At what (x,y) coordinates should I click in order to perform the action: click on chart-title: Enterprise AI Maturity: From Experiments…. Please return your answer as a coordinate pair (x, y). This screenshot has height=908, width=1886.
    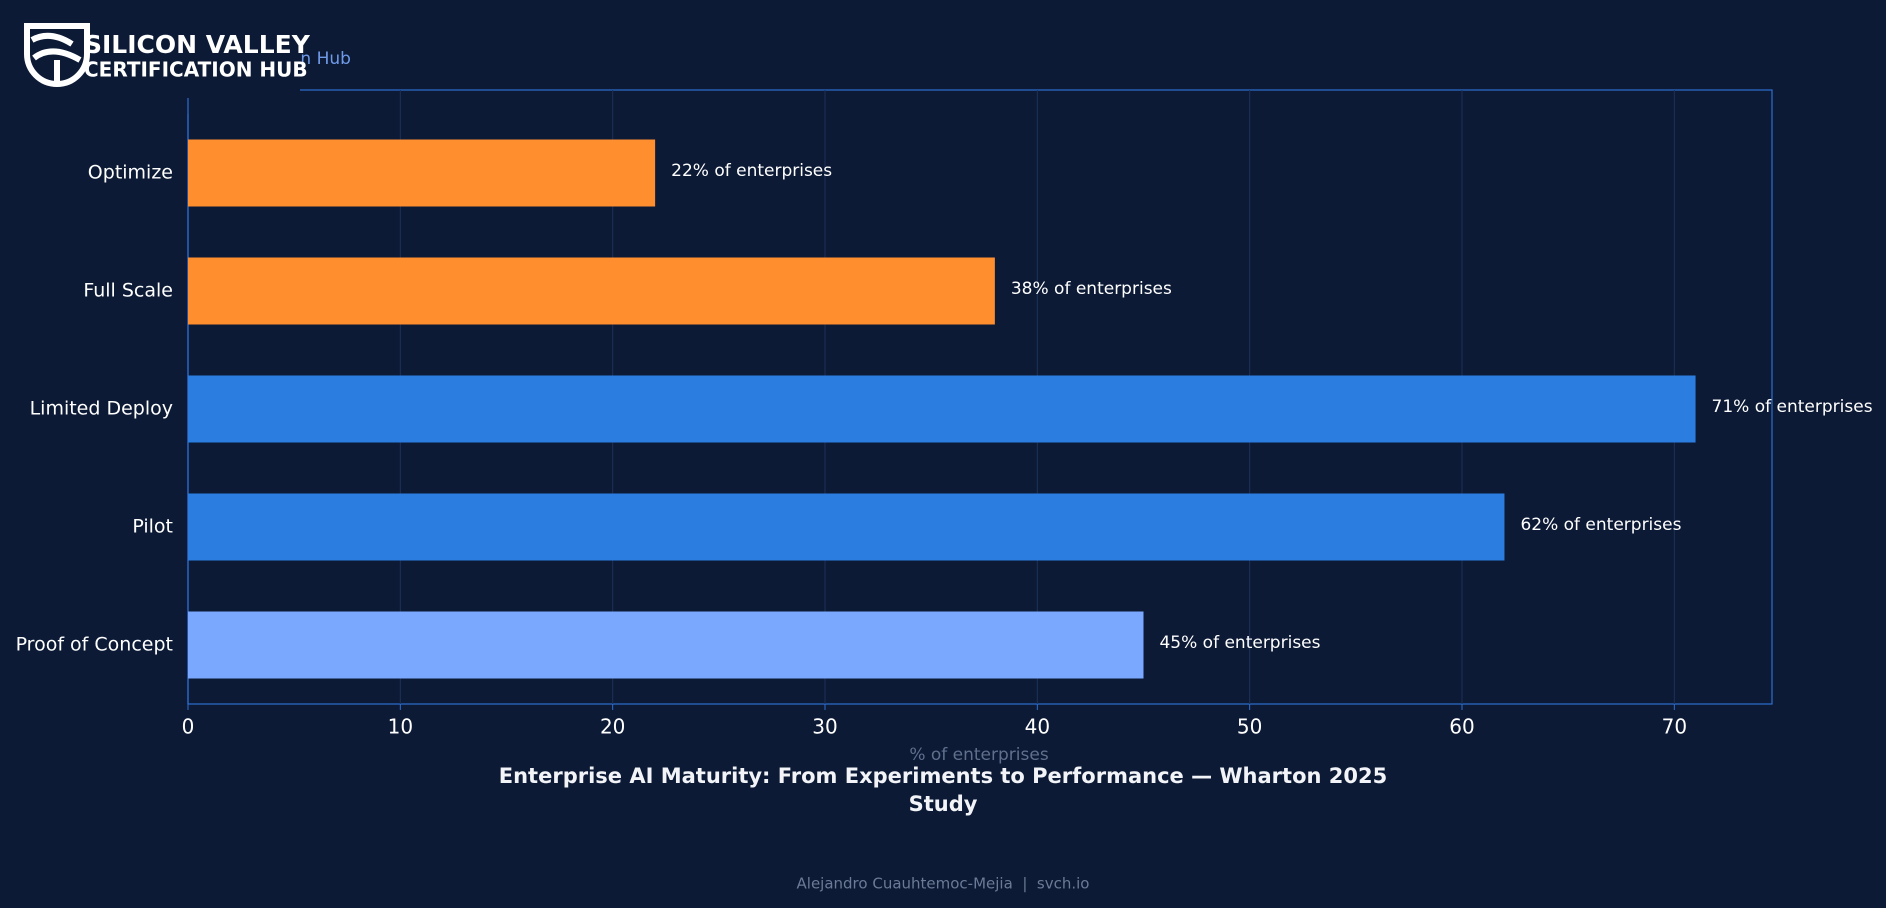
    Looking at the image, I should click on (943, 790).